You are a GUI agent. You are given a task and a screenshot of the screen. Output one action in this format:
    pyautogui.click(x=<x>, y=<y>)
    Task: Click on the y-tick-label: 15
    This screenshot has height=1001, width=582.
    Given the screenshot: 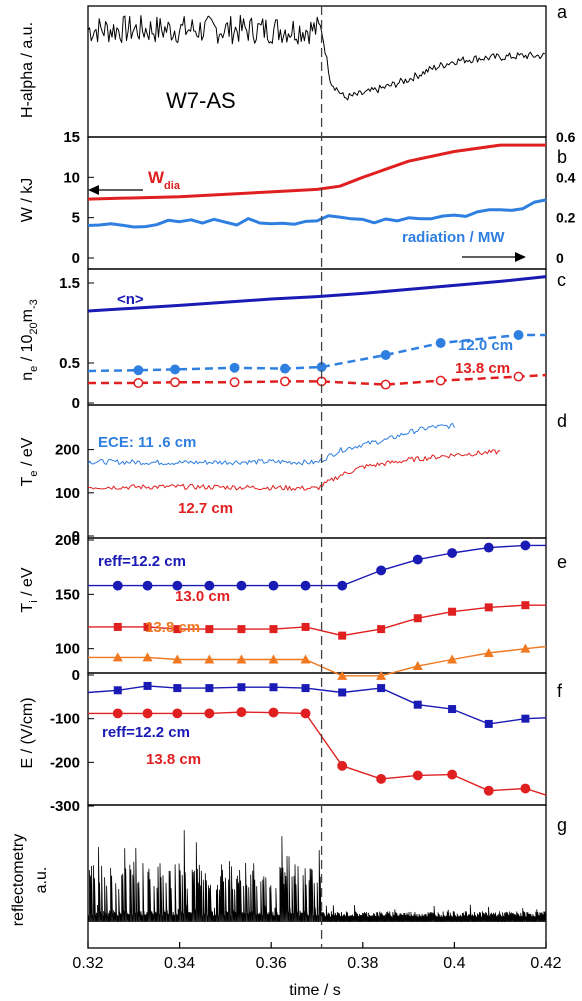 What is the action you would take?
    pyautogui.click(x=71, y=137)
    